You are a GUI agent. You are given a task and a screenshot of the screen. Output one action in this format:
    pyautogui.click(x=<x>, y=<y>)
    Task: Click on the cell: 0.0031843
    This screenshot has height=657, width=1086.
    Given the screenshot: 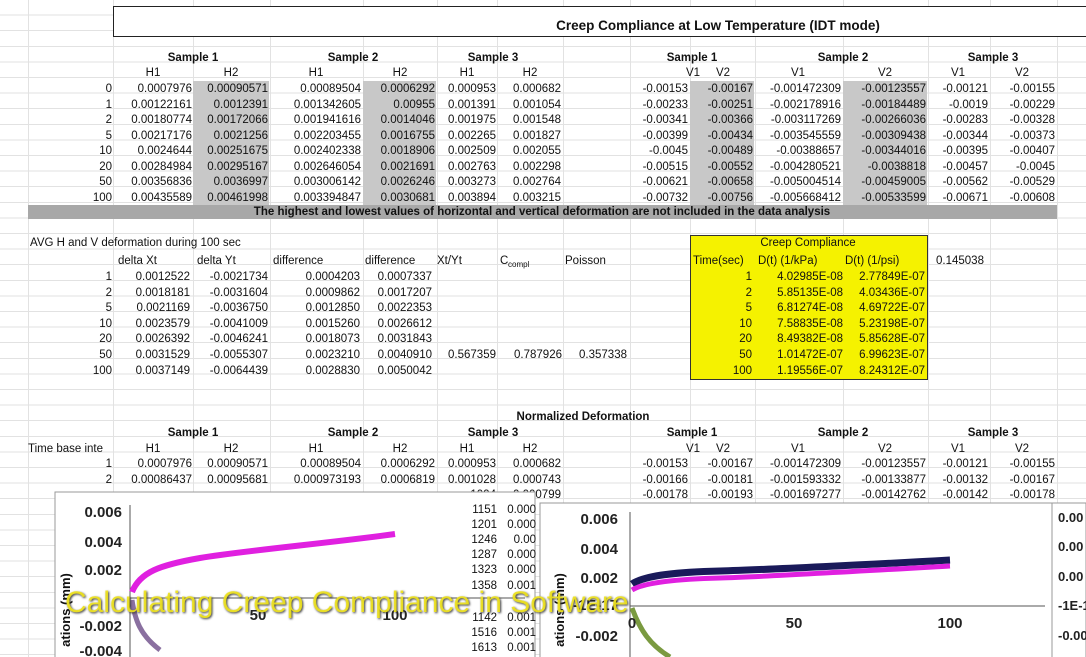 What is the action you would take?
    pyautogui.click(x=404, y=339)
    